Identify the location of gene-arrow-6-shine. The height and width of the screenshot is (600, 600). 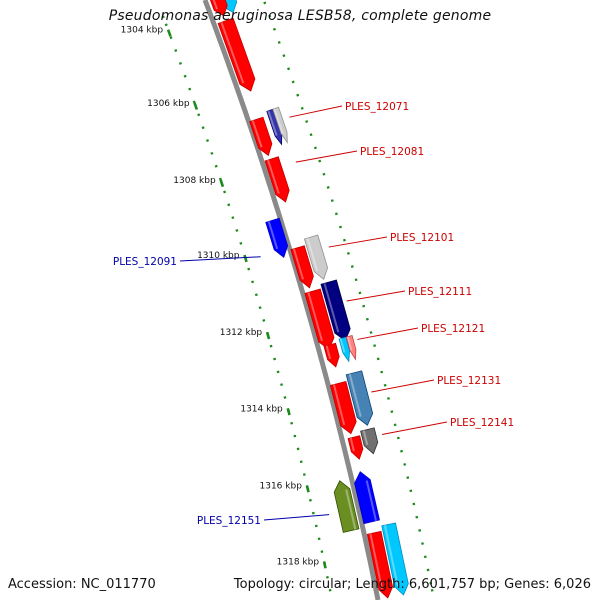
(278, 121).